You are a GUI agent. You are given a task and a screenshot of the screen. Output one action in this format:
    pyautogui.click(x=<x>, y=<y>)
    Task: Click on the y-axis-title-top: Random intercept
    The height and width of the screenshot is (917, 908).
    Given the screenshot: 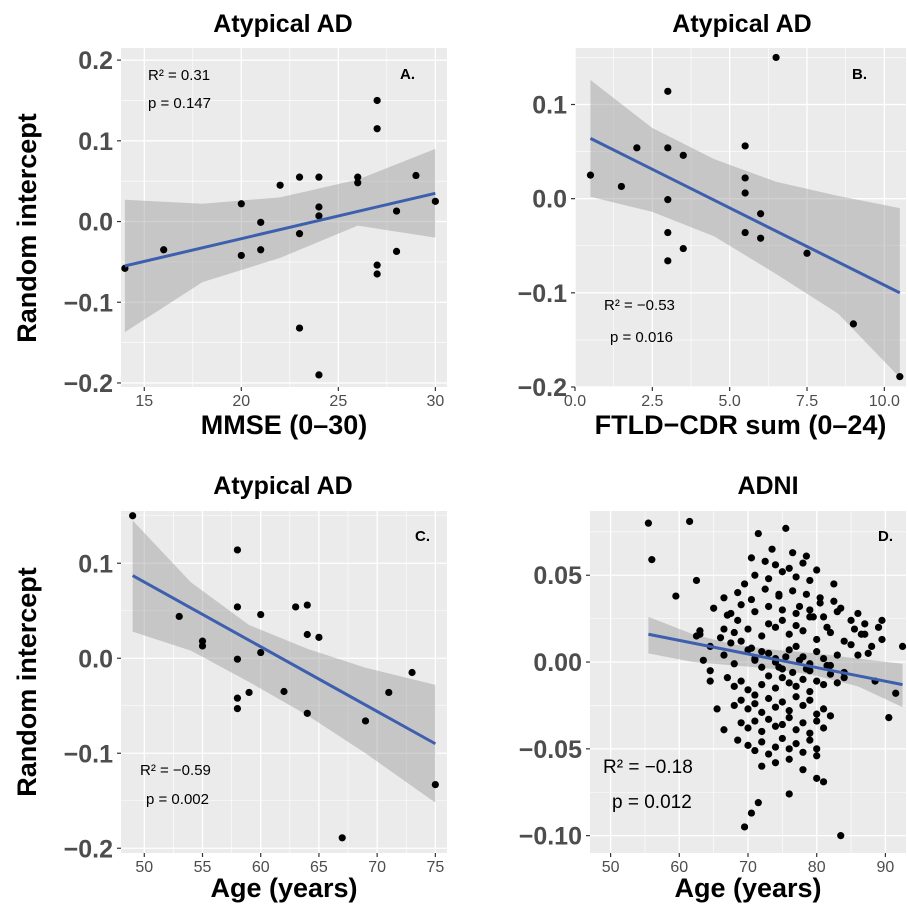 What is the action you would take?
    pyautogui.click(x=27, y=228)
    